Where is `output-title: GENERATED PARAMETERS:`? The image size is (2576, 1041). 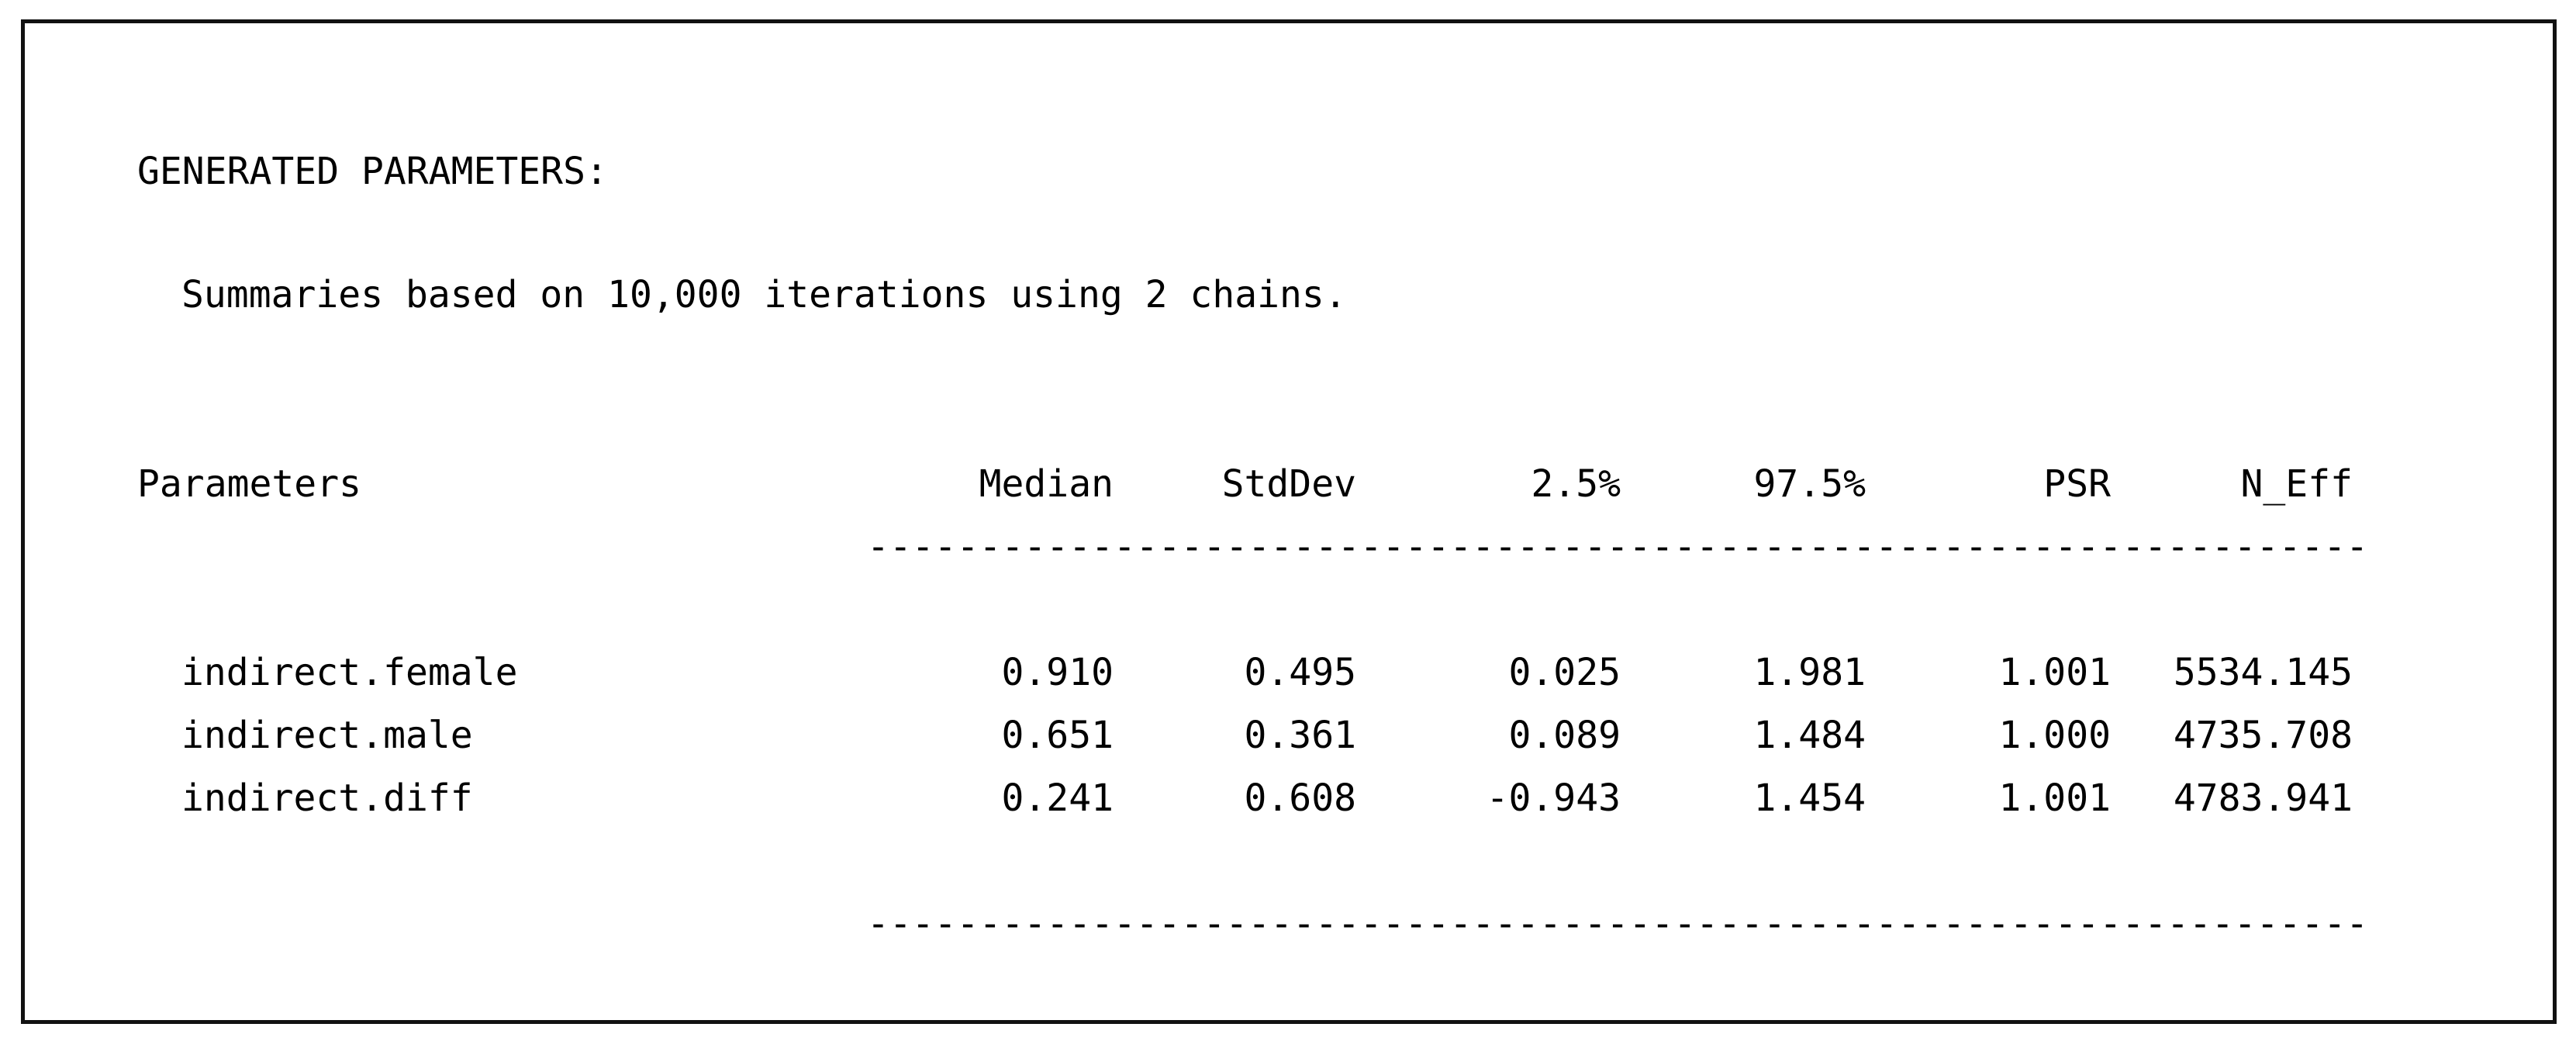 output-title: GENERATED PARAMETERS: is located at coordinates (372, 171).